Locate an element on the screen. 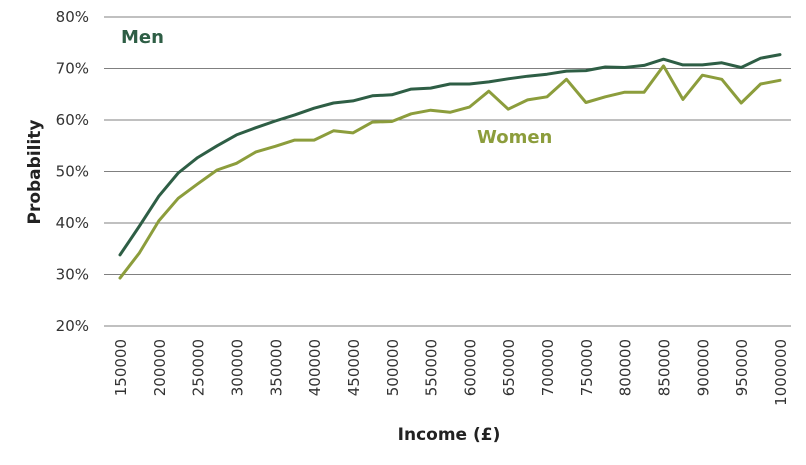  women-series-label: Women is located at coordinates (514, 137).